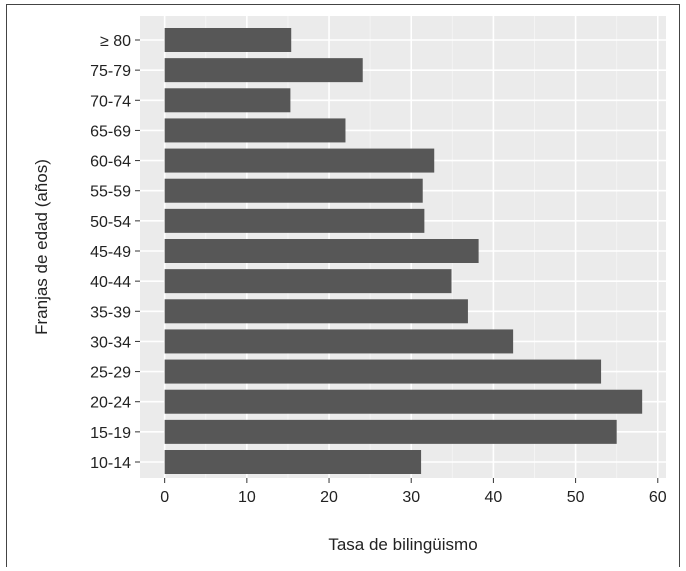 The height and width of the screenshot is (571, 686). What do you see at coordinates (110, 312) in the screenshot?
I see `y-tick-label: 35-39` at bounding box center [110, 312].